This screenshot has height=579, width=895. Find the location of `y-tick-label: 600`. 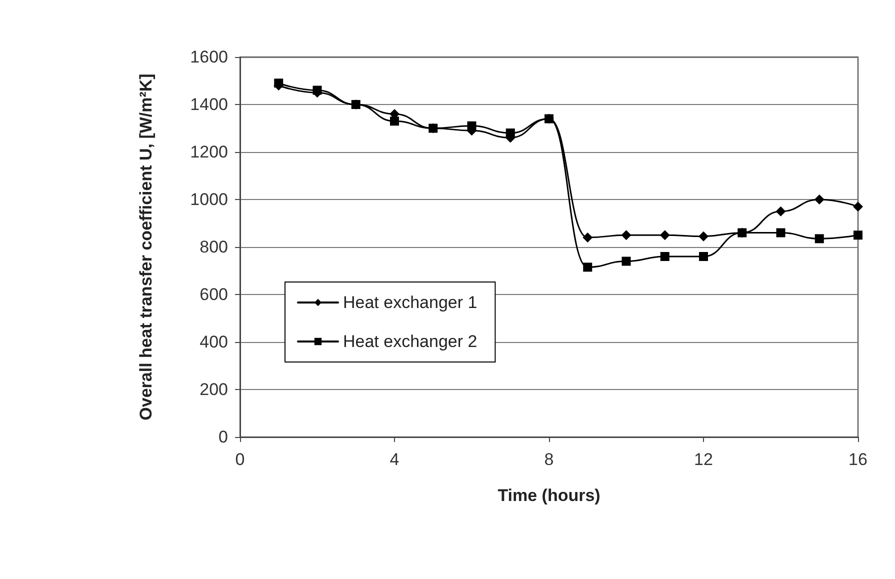

y-tick-label: 600 is located at coordinates (214, 294).